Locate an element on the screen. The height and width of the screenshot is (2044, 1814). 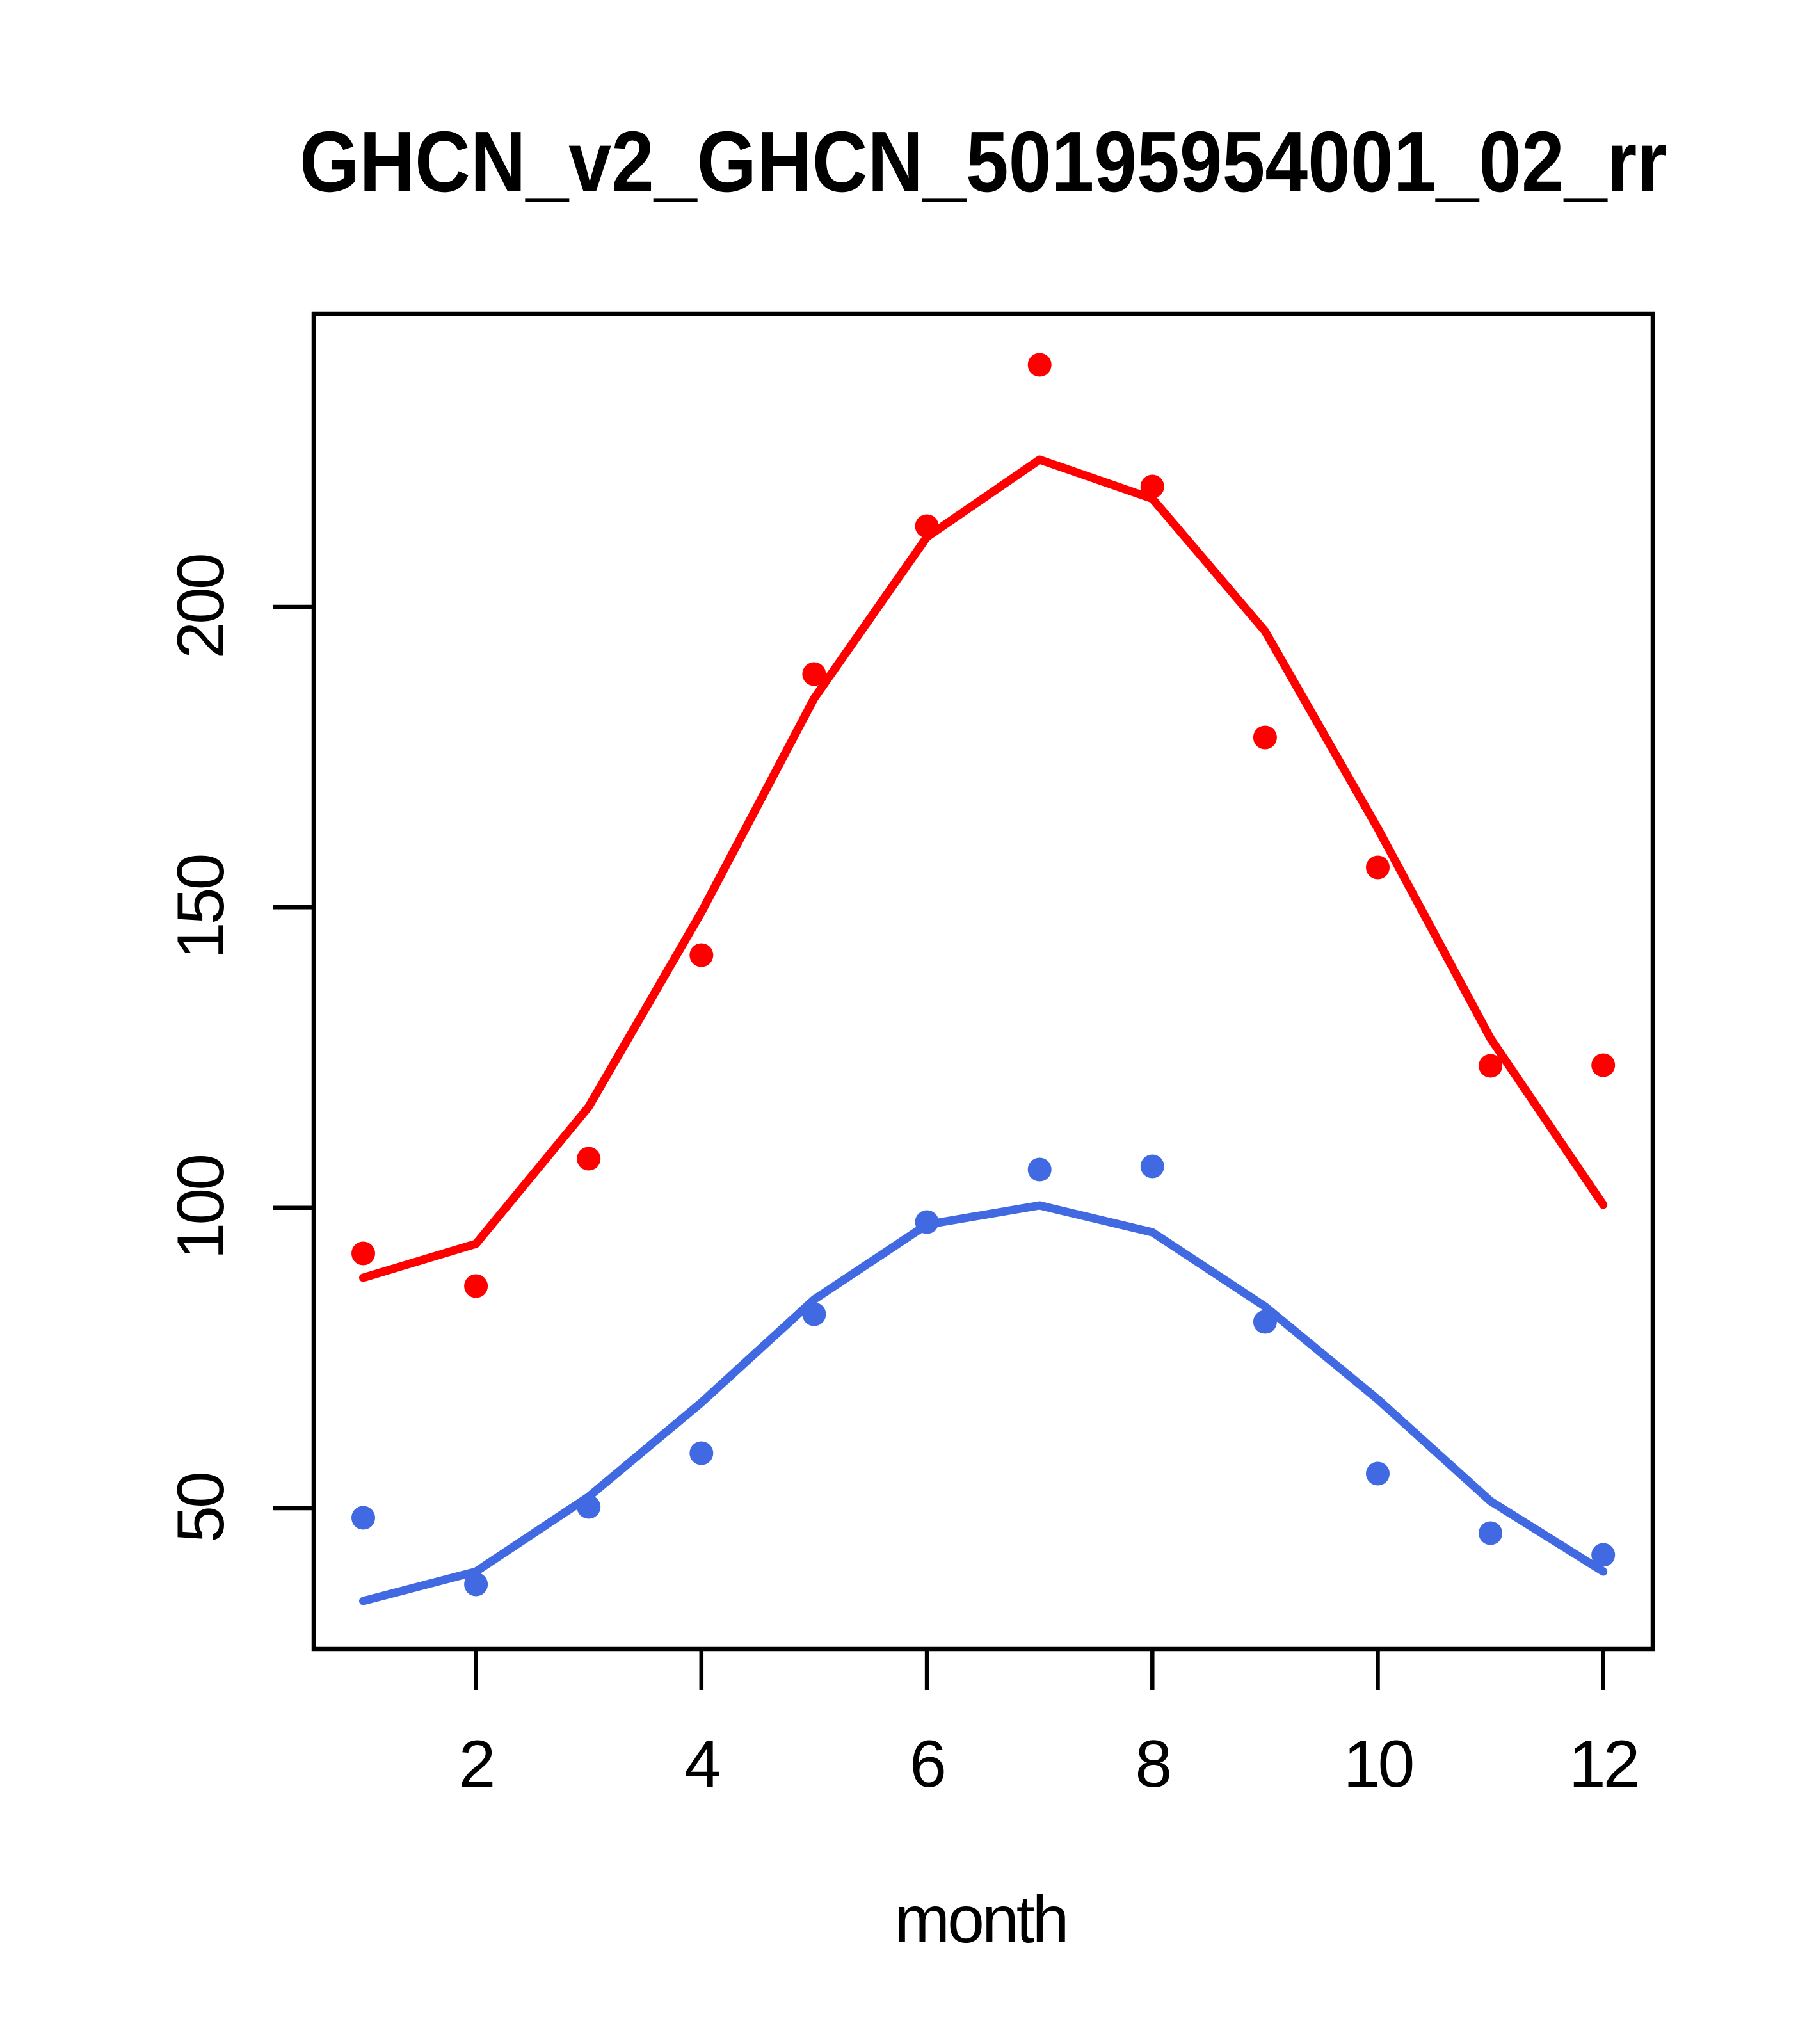
svg-text: 50 is located at coordinates (201, 1508).